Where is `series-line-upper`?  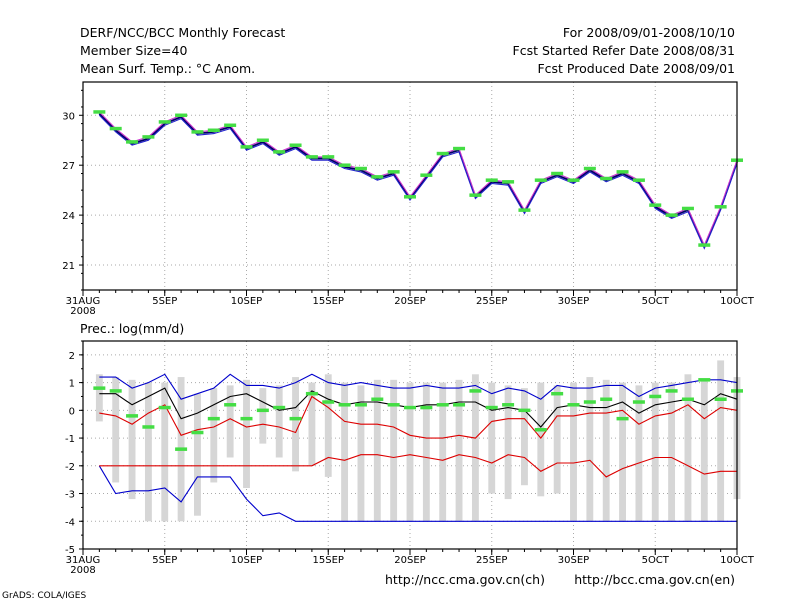
series-line-upper is located at coordinates (418, 386).